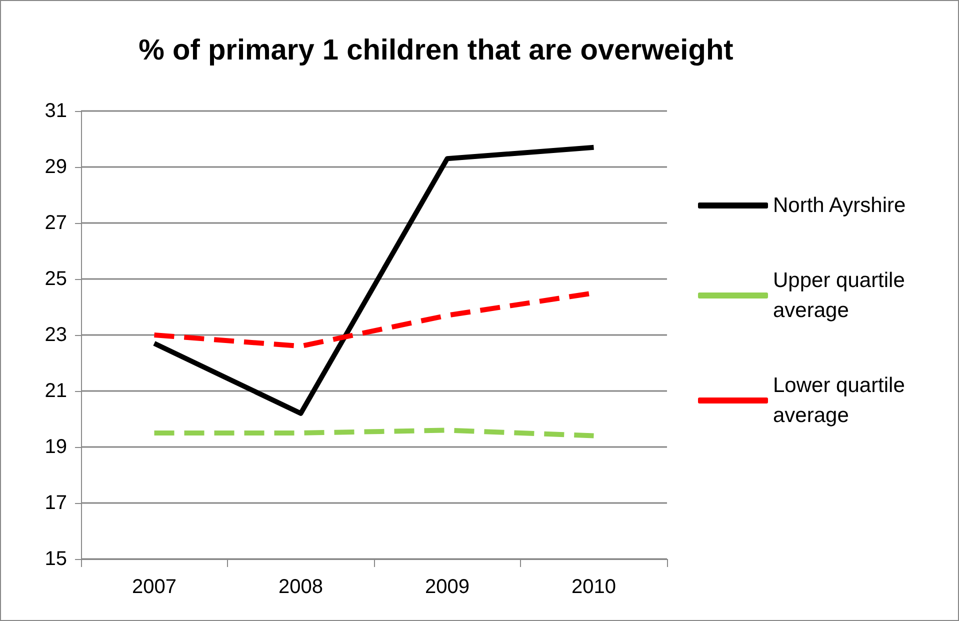  I want to click on y-tick-label: 23, so click(55, 335).